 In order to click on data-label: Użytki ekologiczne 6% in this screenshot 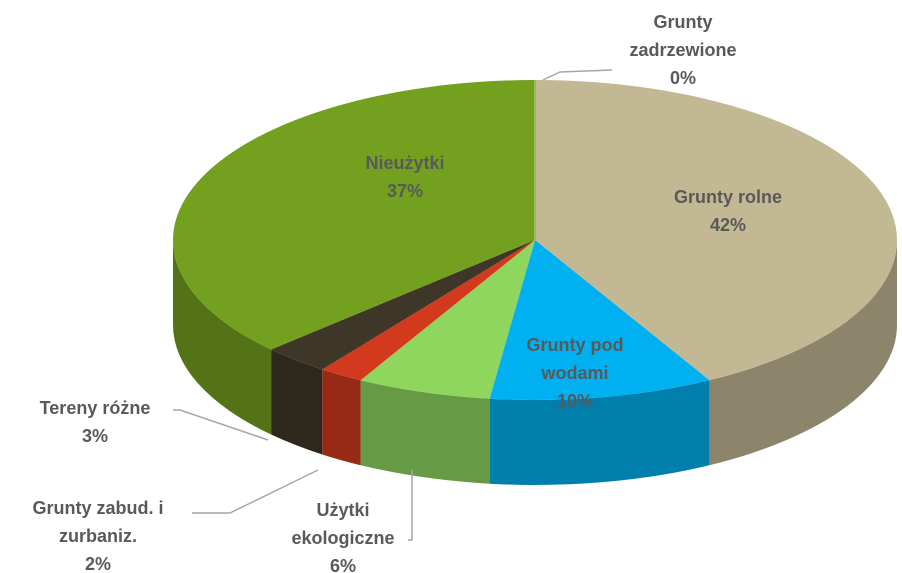, I will do `click(343, 534)`.